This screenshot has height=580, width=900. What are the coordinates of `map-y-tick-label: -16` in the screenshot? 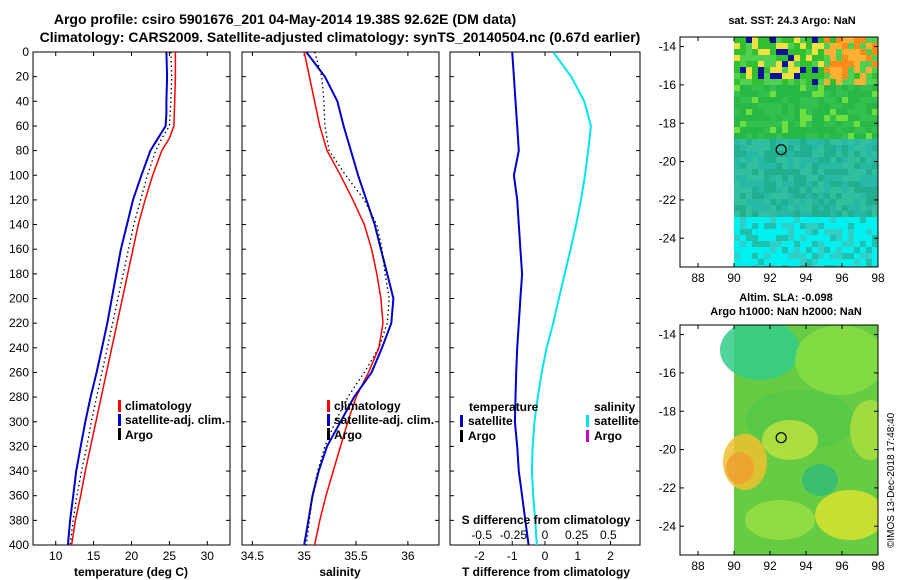 It's located at (668, 85).